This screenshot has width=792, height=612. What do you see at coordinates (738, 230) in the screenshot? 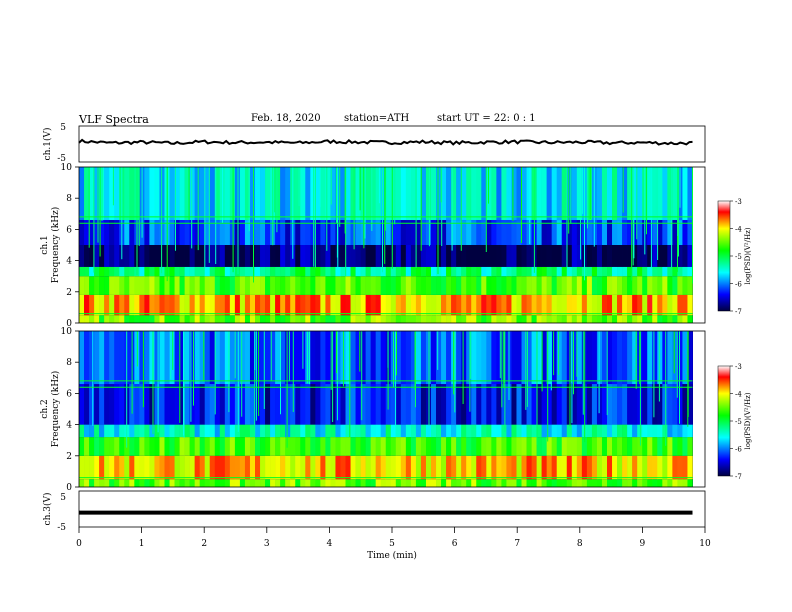
I see `colorbar-tick-label: -4` at bounding box center [738, 230].